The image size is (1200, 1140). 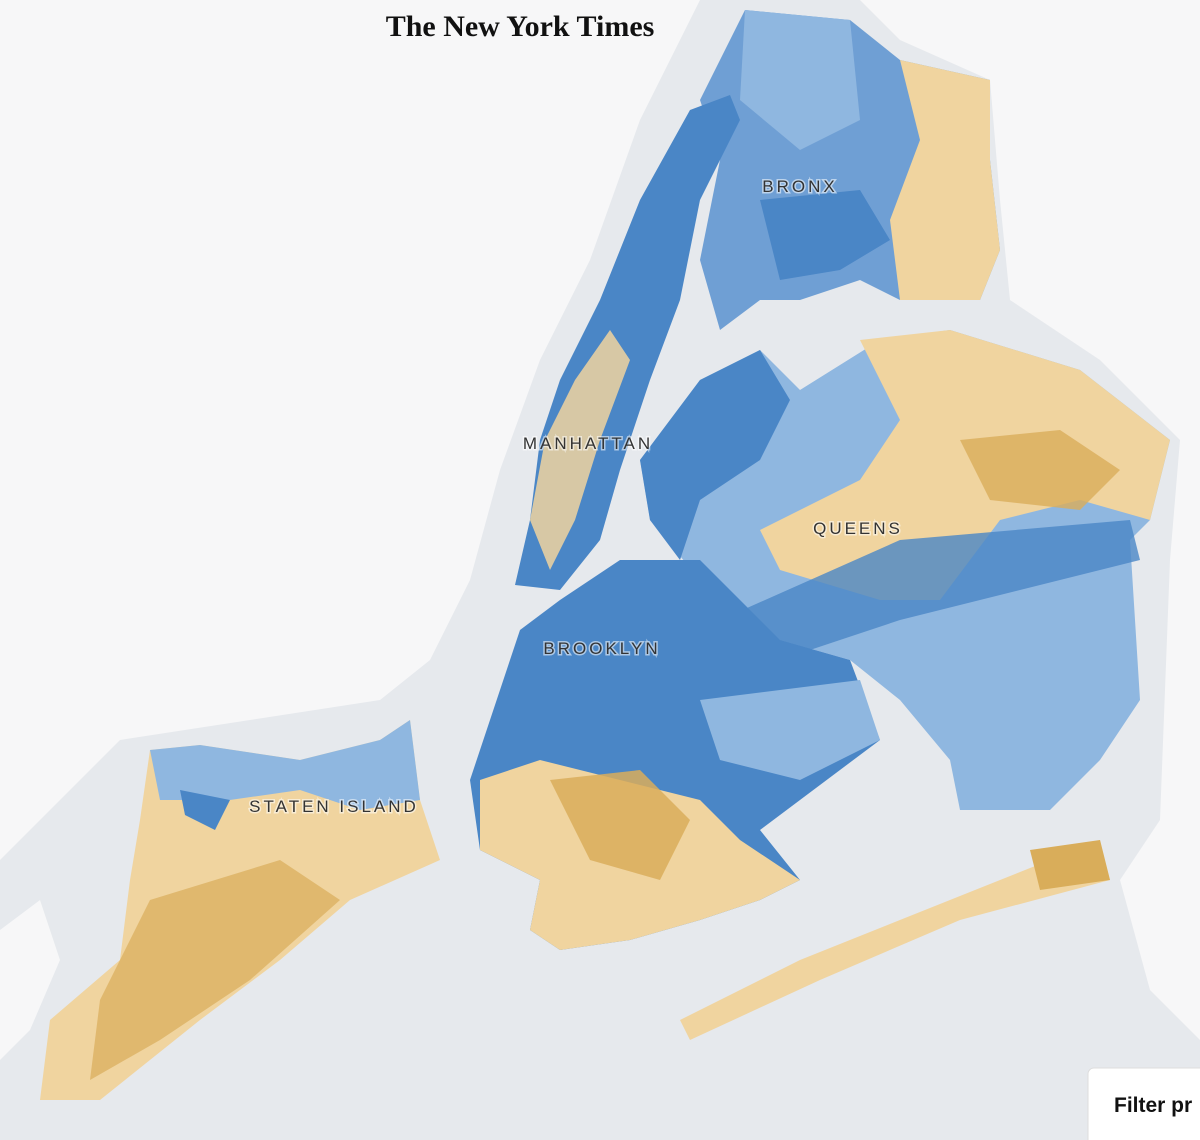 What do you see at coordinates (30, 980) in the screenshot?
I see `new-jersey-south` at bounding box center [30, 980].